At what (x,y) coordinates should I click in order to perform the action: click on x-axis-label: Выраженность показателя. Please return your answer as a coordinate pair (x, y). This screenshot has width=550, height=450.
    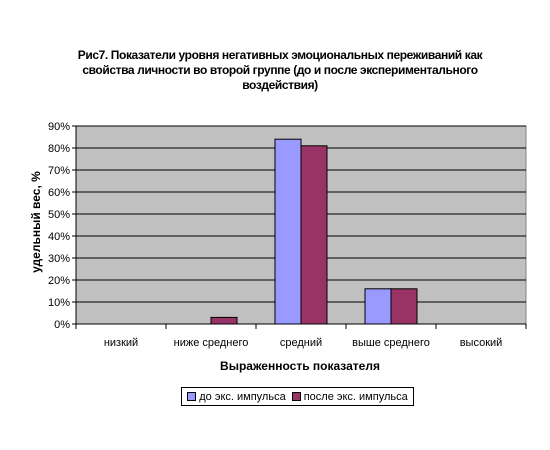
    Looking at the image, I should click on (300, 366).